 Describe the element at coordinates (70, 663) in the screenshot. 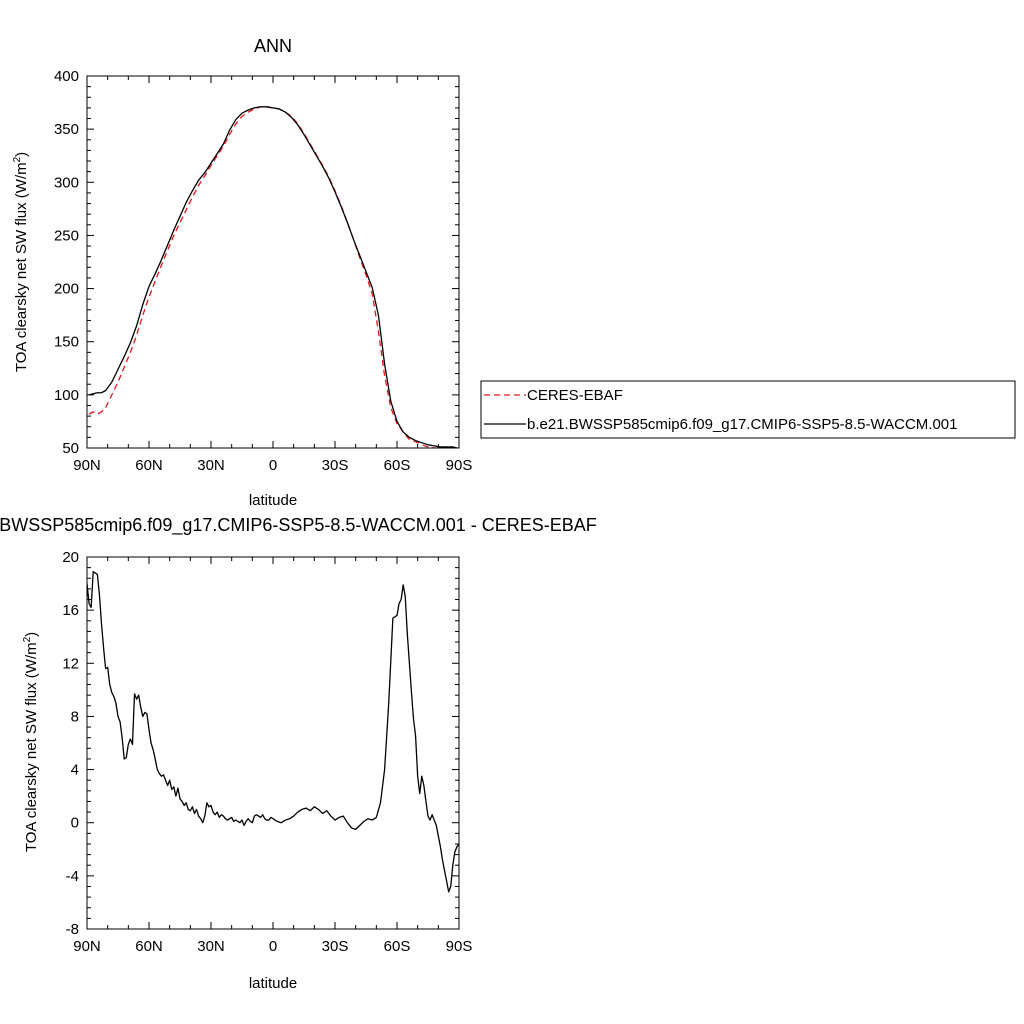

I see `bottom-y-tick-label: 12` at that location.